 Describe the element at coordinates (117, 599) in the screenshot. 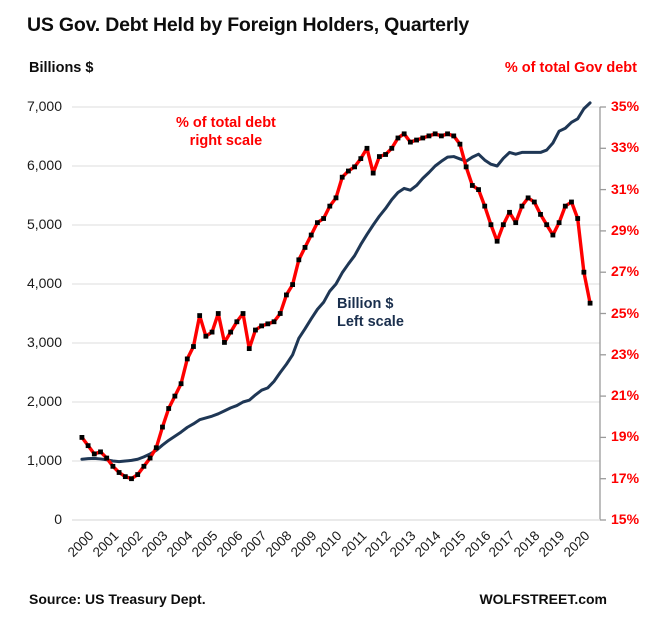

I see `source-note: Source: US Treasury Dept.` at that location.